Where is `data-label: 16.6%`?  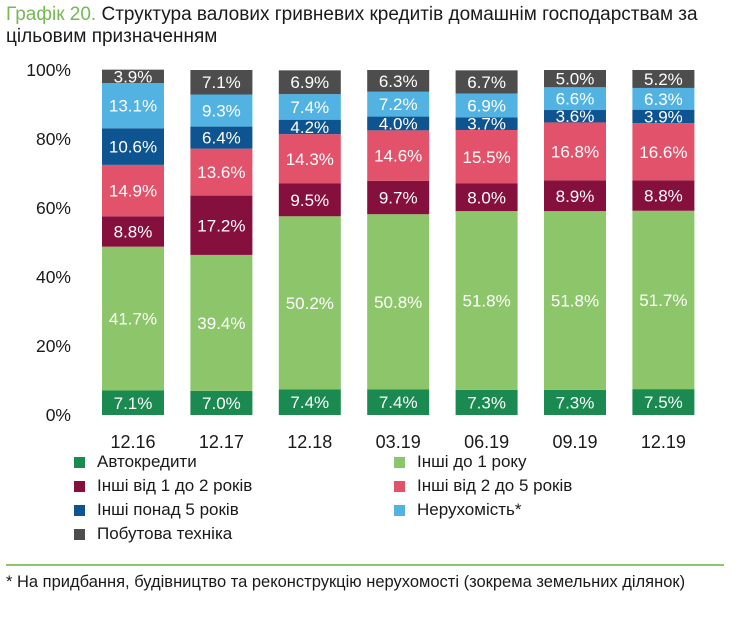 data-label: 16.6% is located at coordinates (663, 152).